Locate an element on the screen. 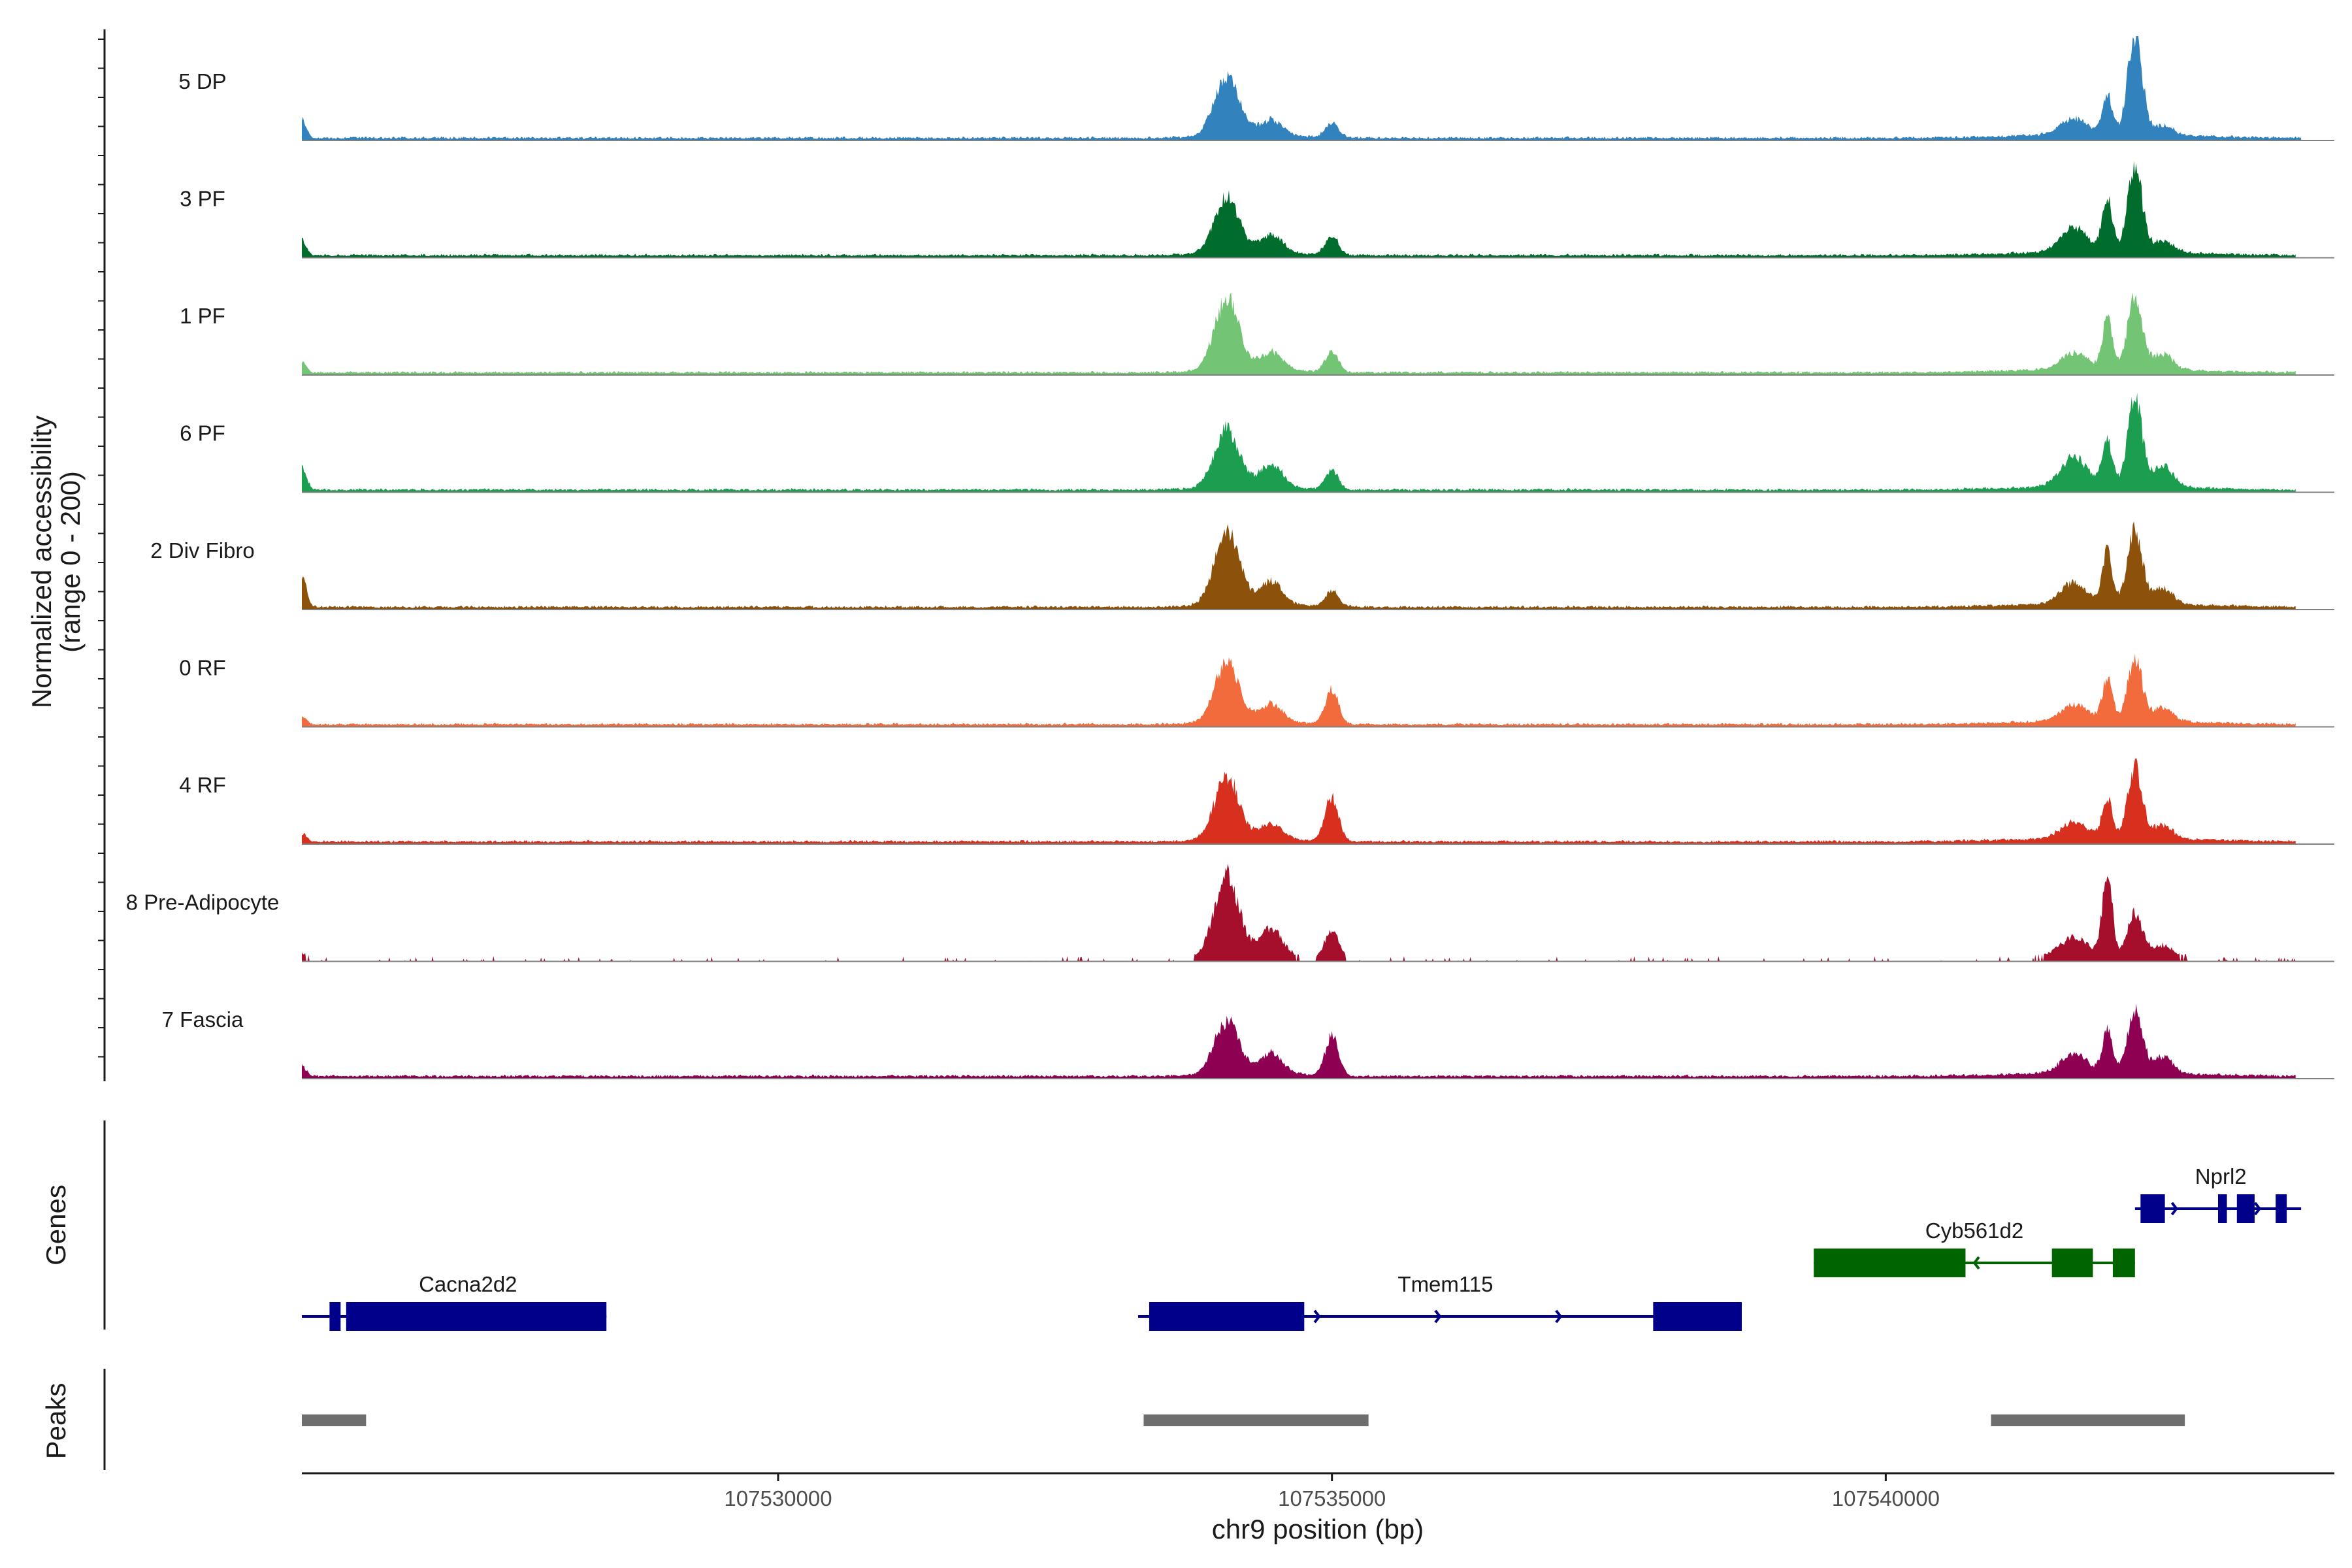 The width and height of the screenshot is (2352, 1568). track-signal-1-pf is located at coordinates (1299, 333).